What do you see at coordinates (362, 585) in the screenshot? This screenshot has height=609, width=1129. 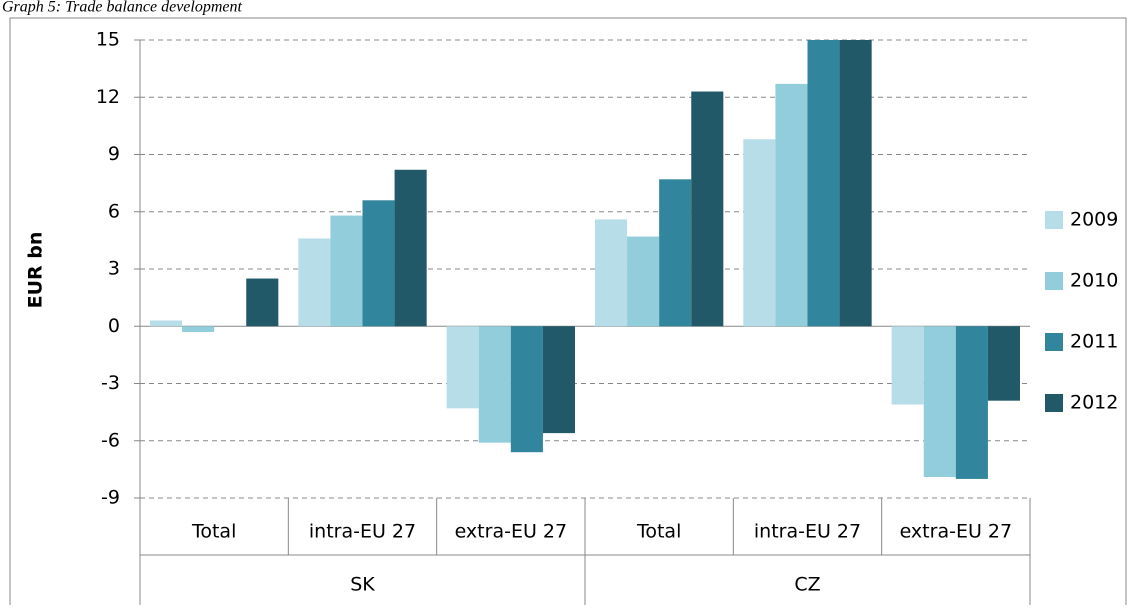 I see `group-label: SK` at bounding box center [362, 585].